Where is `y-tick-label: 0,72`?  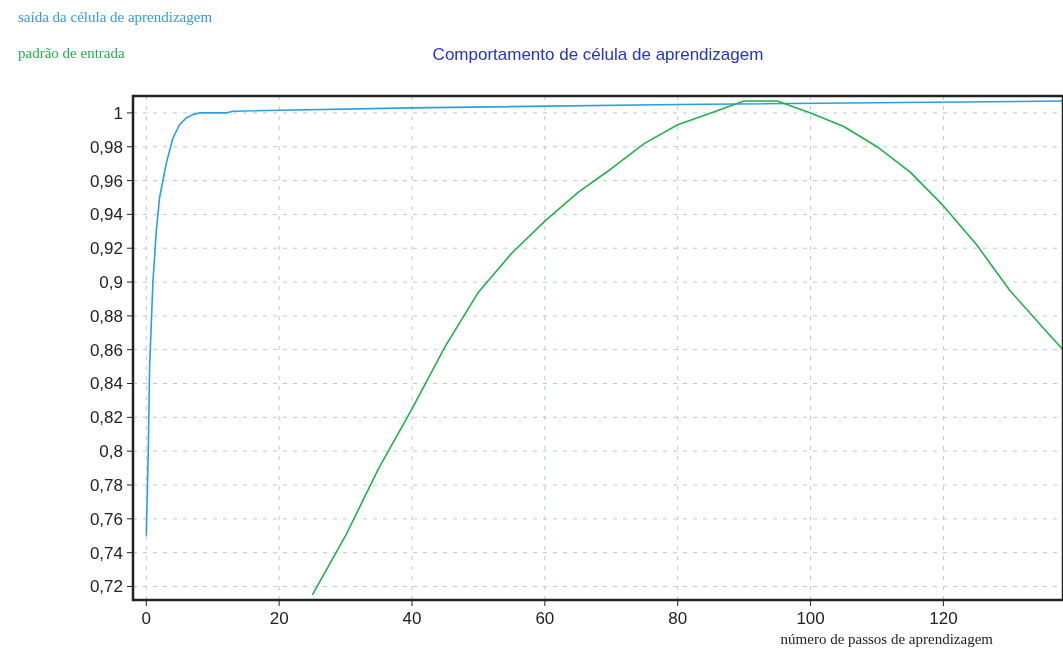
y-tick-label: 0,72 is located at coordinates (106, 587).